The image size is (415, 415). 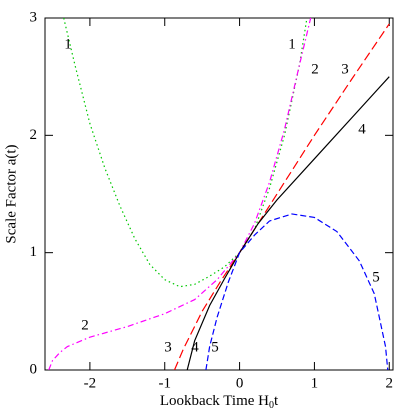 I want to click on y-tick-label: 2, so click(x=34, y=135).